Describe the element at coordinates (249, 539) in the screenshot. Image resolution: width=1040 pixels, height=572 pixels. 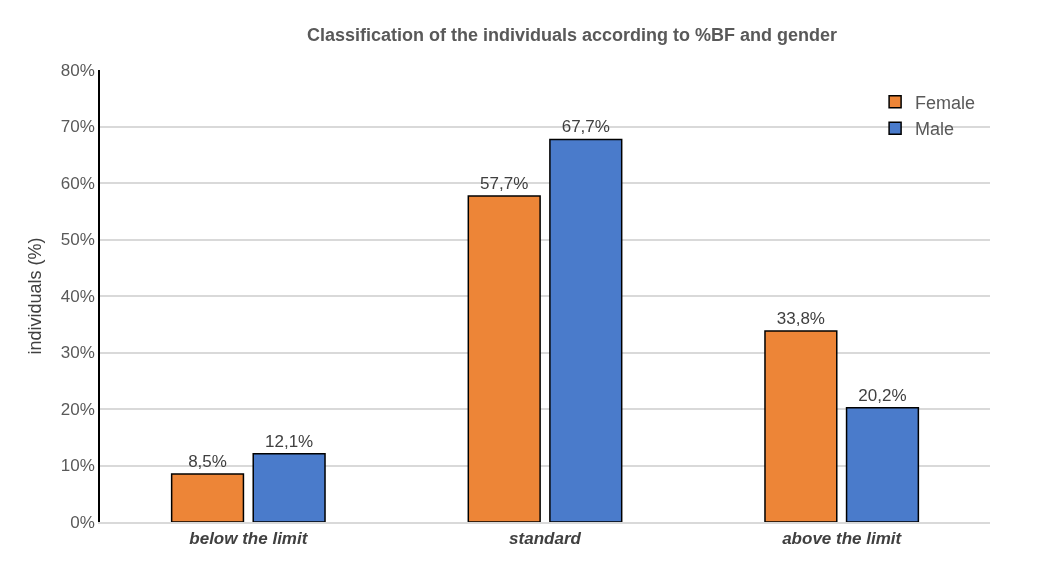
I see `x-tick-label: below the limit` at that location.